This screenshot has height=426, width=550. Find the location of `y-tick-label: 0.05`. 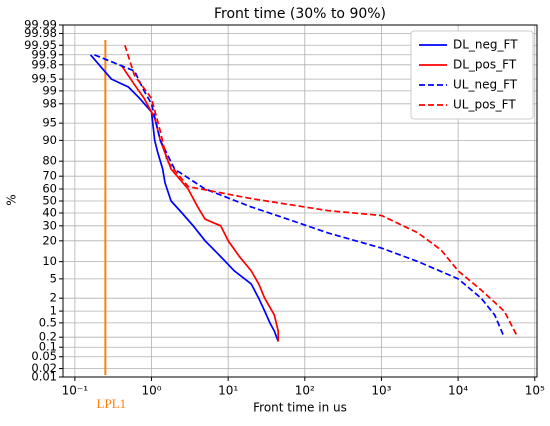

y-tick-label: 0.05 is located at coordinates (44, 356).